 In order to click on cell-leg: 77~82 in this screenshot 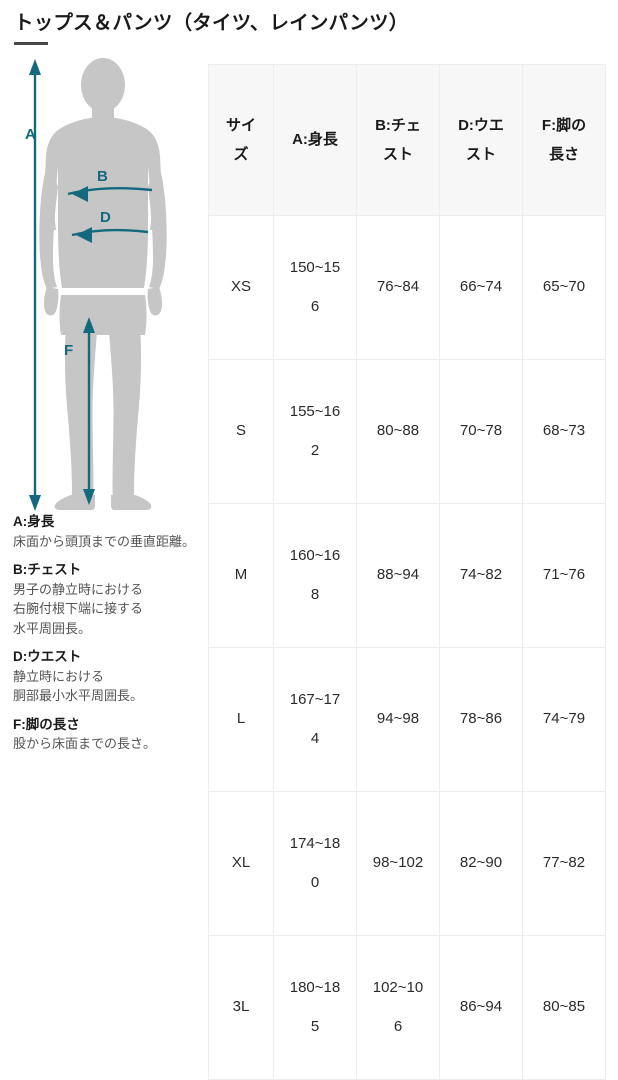, I will do `click(564, 863)`.